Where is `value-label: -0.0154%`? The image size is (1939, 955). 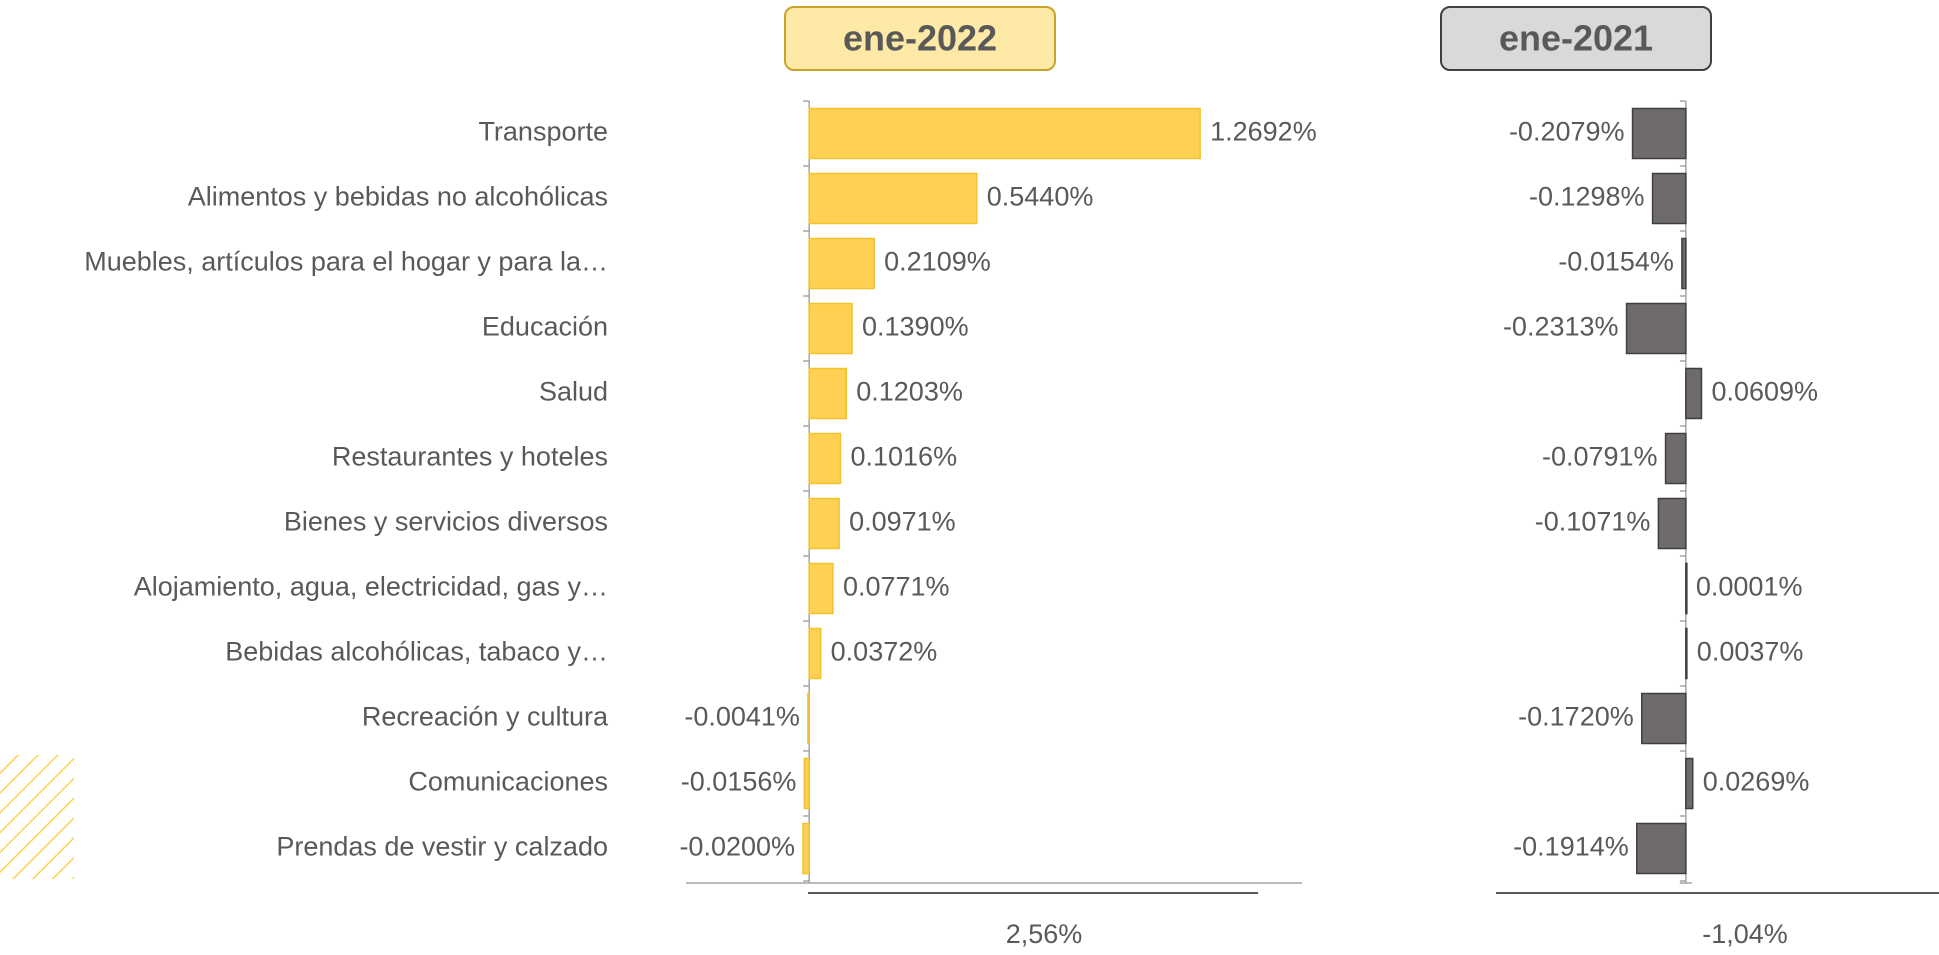
value-label: -0.0154% is located at coordinates (1616, 262).